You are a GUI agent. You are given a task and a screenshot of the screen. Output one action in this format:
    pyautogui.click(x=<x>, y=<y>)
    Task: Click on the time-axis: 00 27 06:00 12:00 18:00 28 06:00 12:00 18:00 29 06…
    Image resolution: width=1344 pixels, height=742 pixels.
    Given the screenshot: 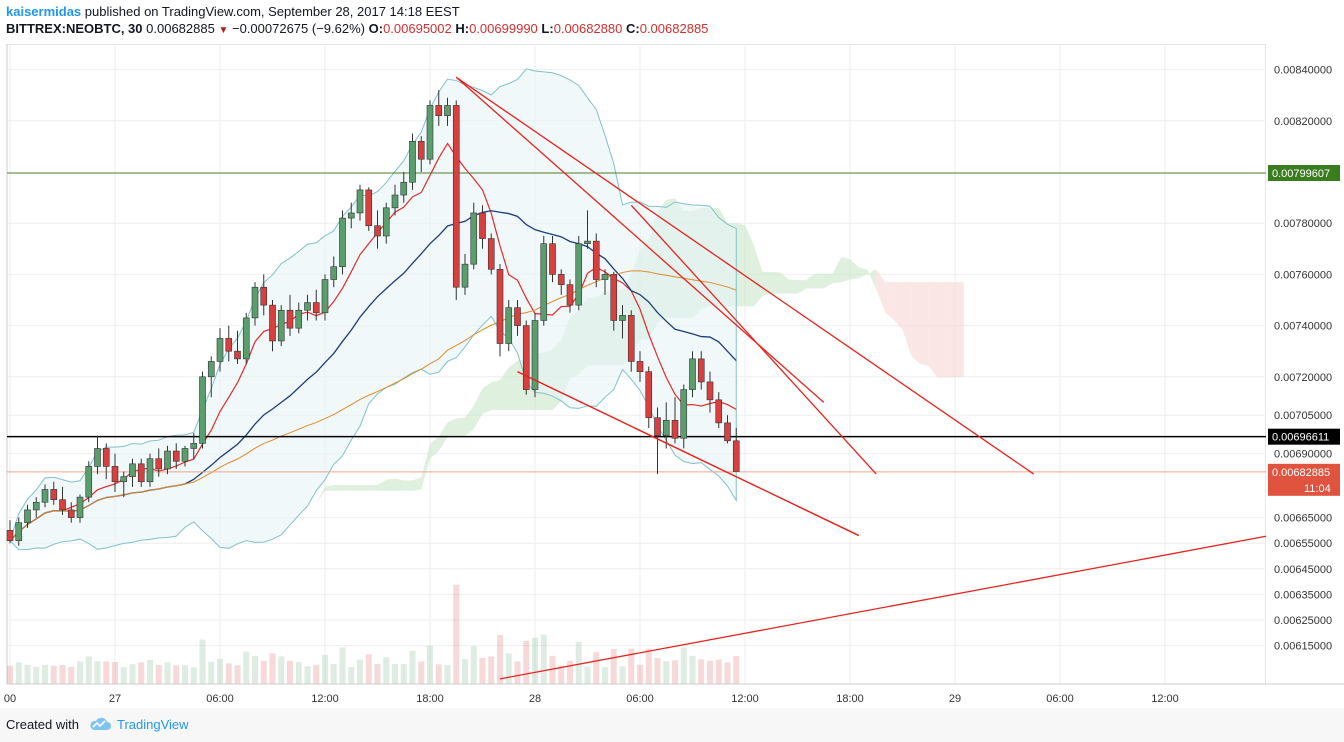 What is the action you would take?
    pyautogui.click(x=674, y=694)
    